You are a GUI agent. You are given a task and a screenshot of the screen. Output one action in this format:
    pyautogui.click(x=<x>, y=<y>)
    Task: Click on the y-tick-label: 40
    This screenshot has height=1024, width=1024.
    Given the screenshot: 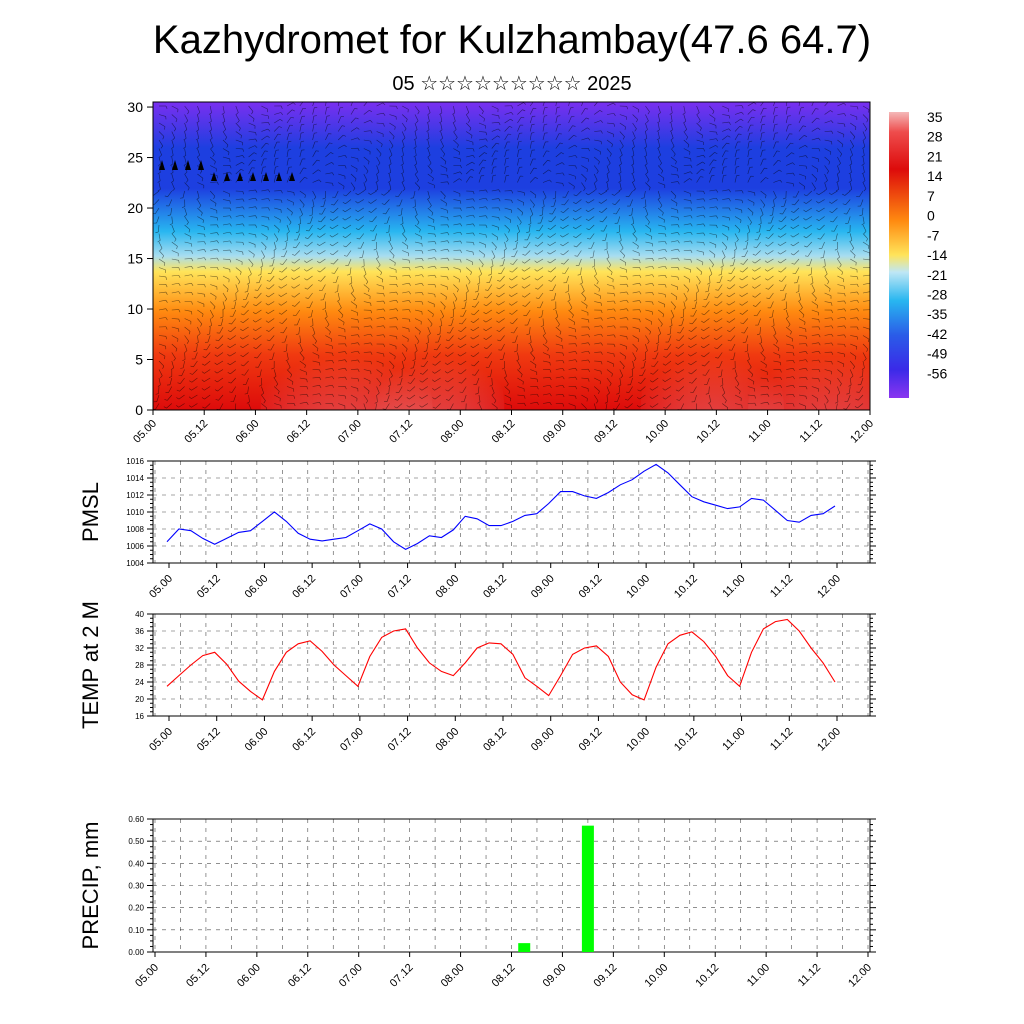 What is the action you would take?
    pyautogui.click(x=139, y=614)
    